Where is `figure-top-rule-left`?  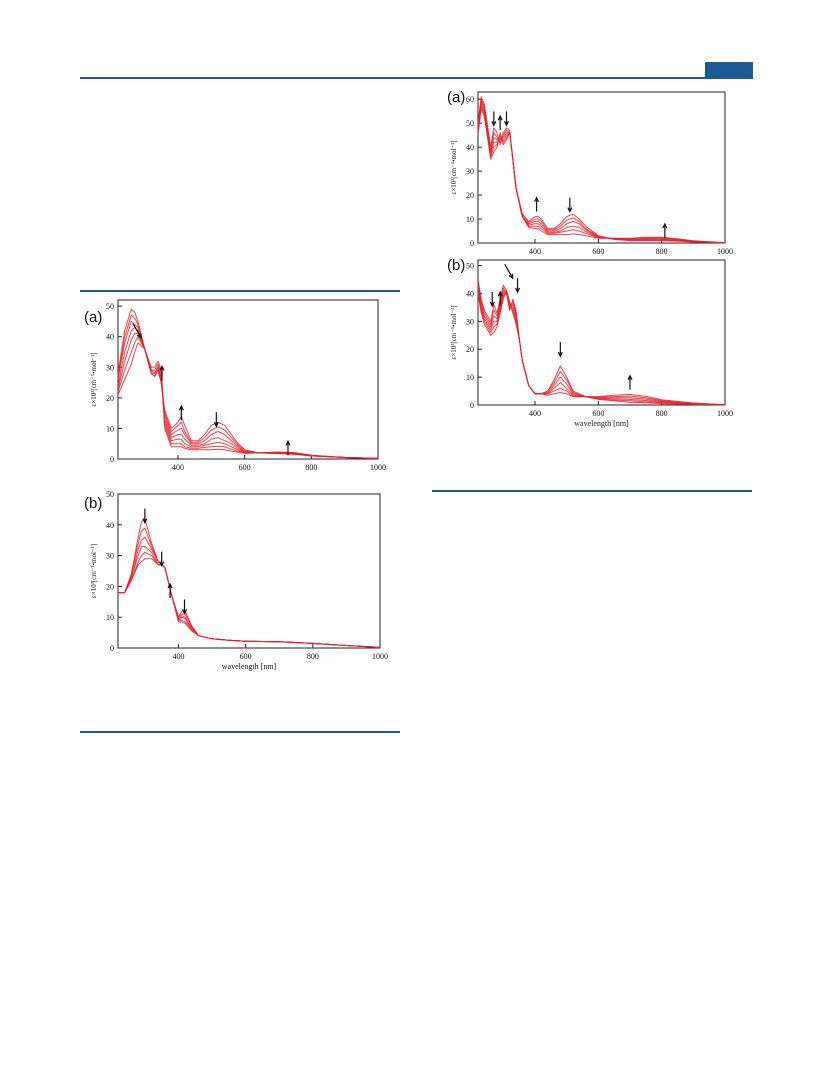
figure-top-rule-left is located at coordinates (240, 291).